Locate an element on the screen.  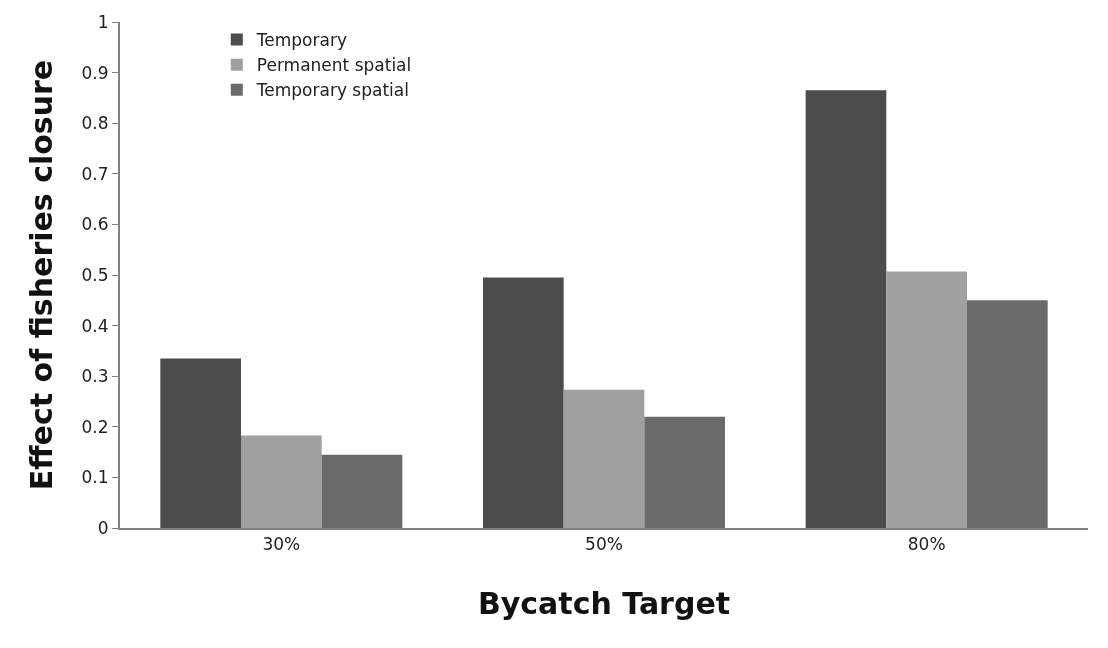
legend-label: Temporary is located at coordinates (301, 40).